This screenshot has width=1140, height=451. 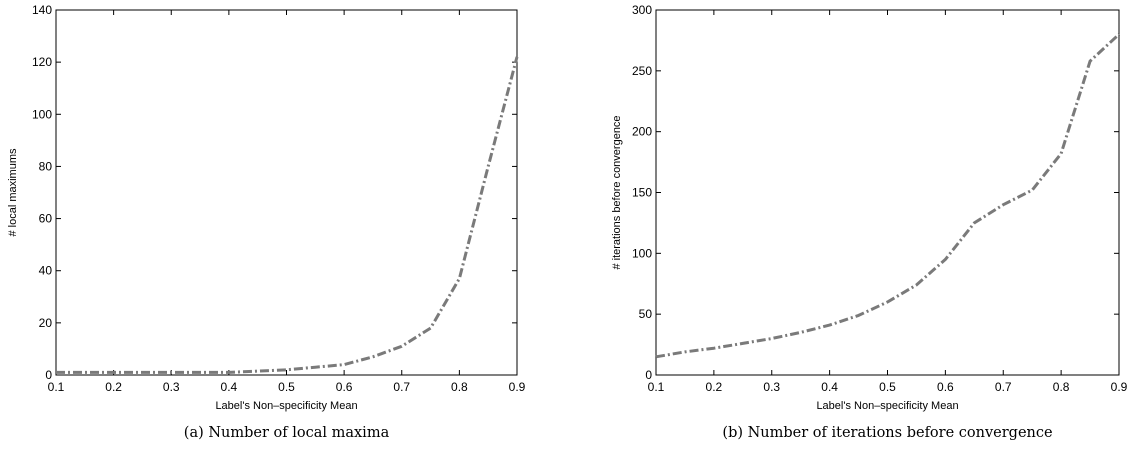 I want to click on y-tick-label: 60, so click(x=46, y=219).